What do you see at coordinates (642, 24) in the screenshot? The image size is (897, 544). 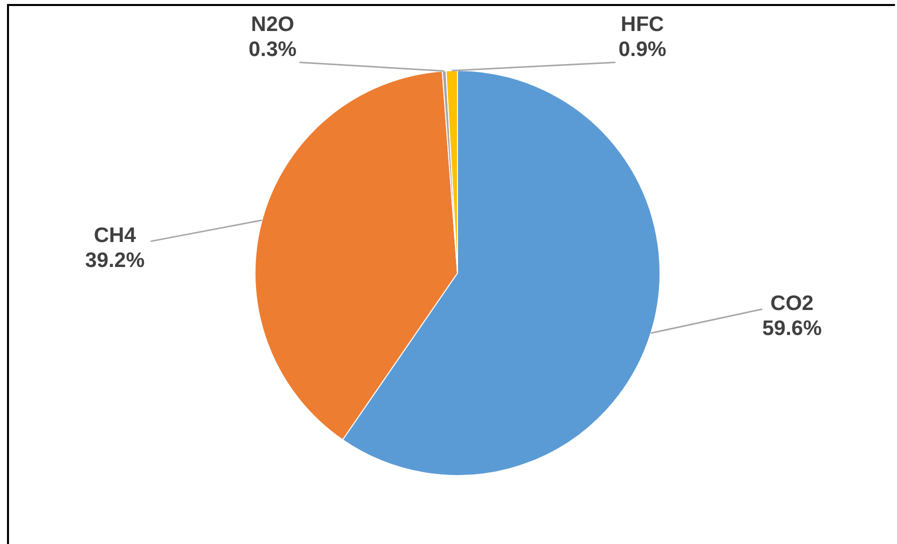 I see `slice-label: HFC` at bounding box center [642, 24].